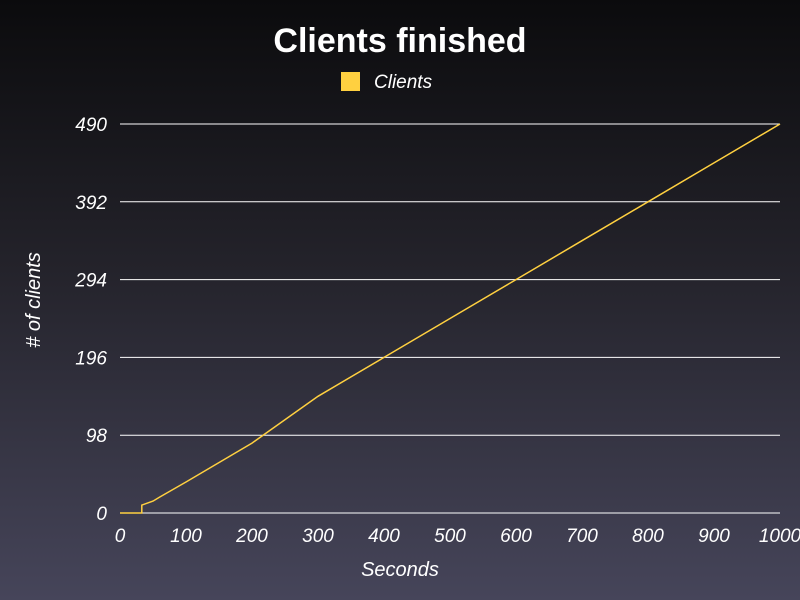  What do you see at coordinates (350, 81) in the screenshot?
I see `legend-swatch-clients` at bounding box center [350, 81].